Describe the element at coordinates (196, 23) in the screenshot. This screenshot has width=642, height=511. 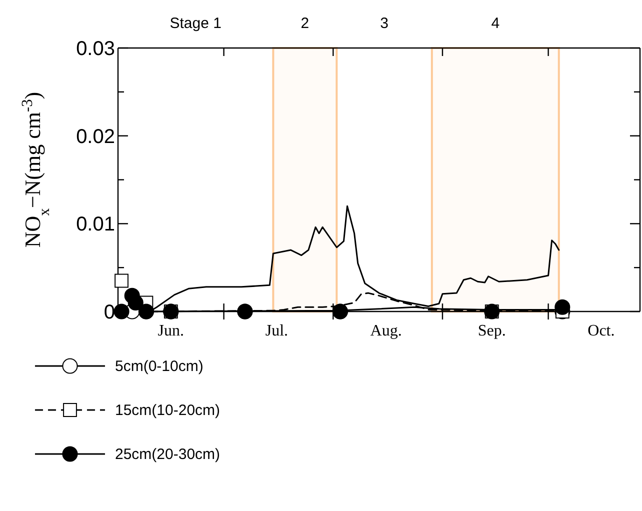
I see `text: Stage 1` at that location.